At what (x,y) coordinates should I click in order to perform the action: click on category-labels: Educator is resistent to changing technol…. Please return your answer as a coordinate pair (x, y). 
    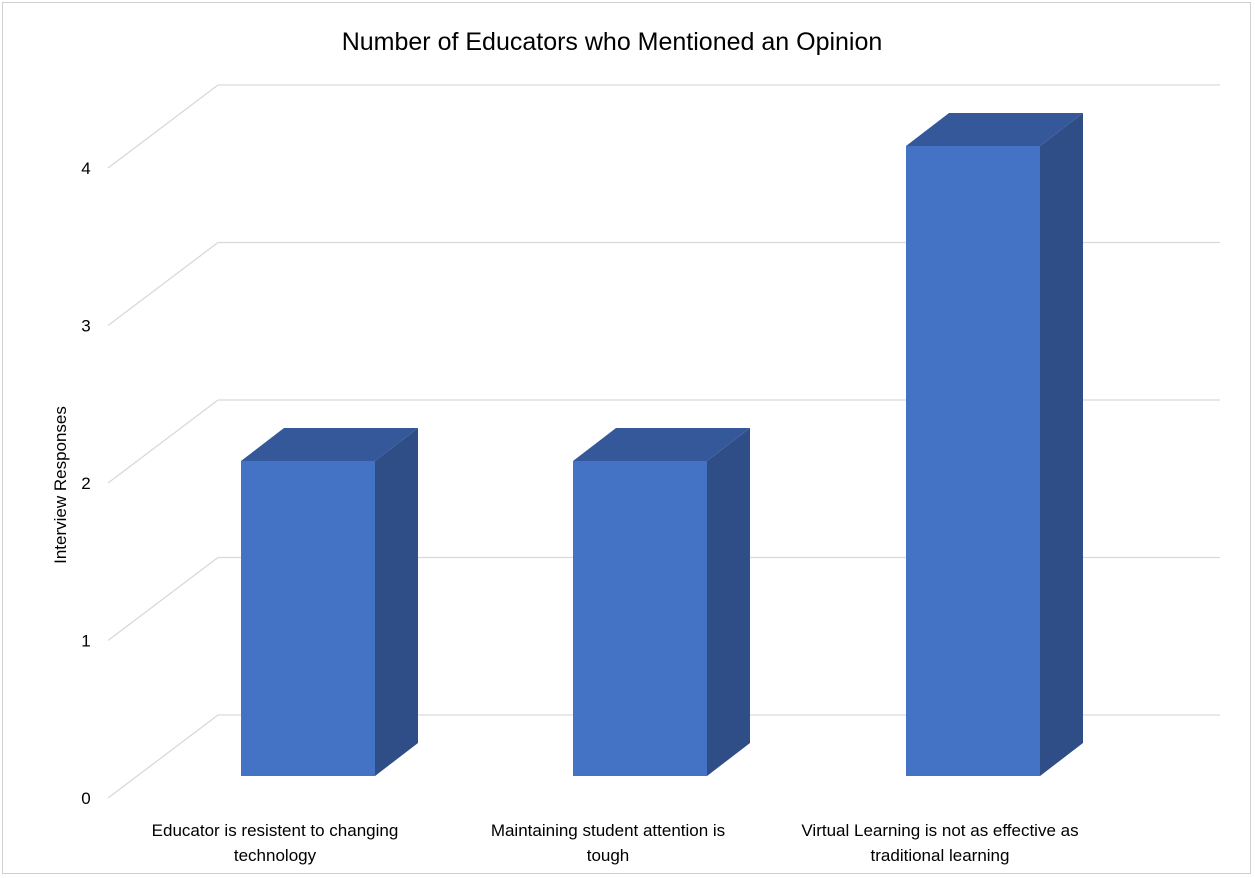
    Looking at the image, I should click on (615, 843).